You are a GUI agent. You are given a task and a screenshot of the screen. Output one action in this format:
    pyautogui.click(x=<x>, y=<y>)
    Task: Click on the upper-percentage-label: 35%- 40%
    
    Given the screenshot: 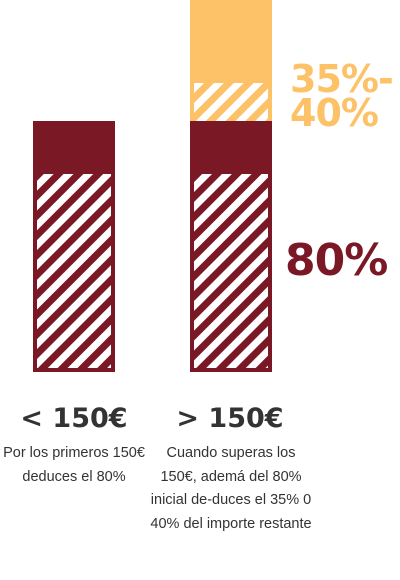 What is the action you would take?
    pyautogui.click(x=345, y=96)
    